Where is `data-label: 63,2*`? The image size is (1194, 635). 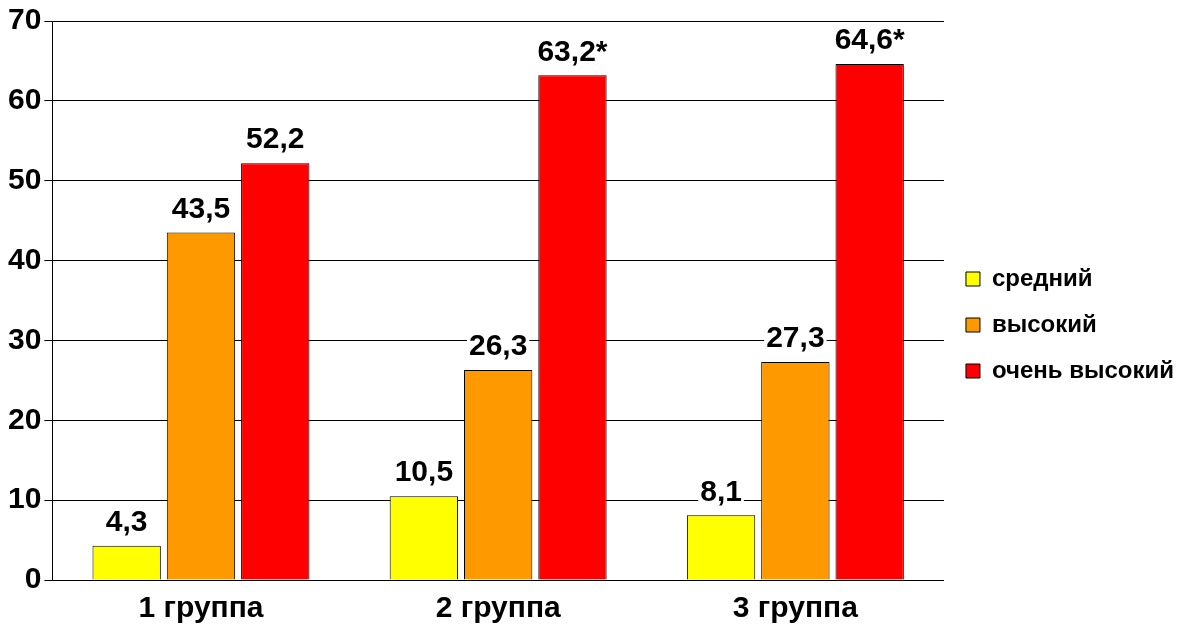 data-label: 63,2* is located at coordinates (572, 50).